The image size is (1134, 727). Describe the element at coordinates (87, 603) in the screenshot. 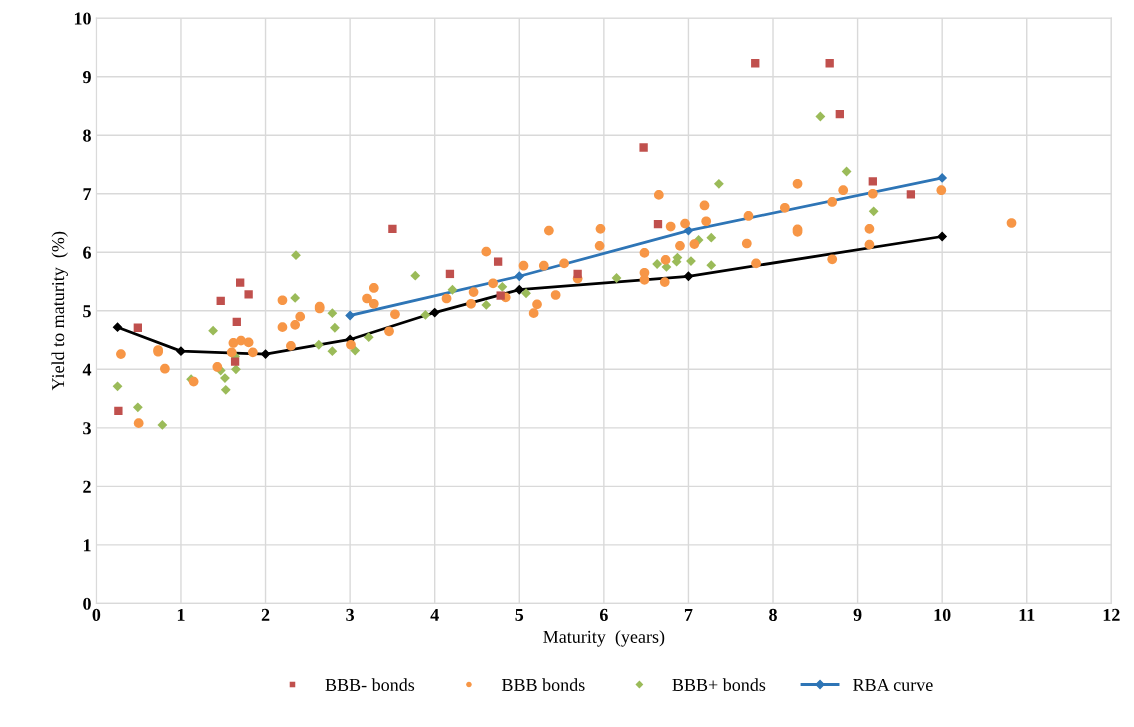

I see `y-tick-label: 0` at that location.